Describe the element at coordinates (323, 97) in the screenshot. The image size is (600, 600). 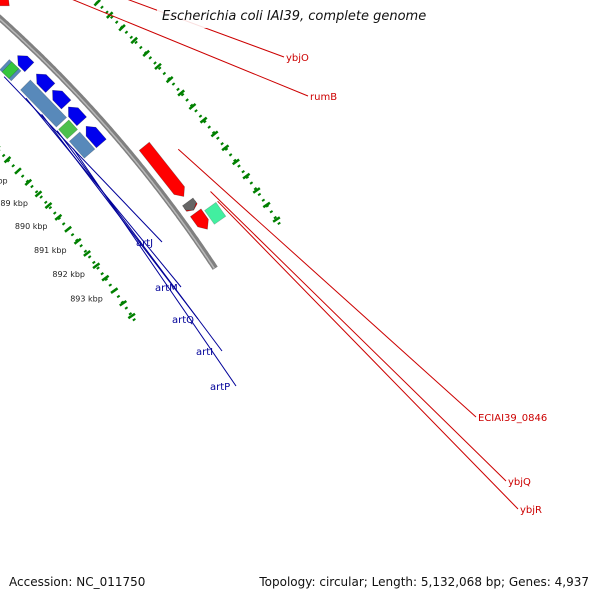
I see `gene-label-rumB: rumB` at that location.